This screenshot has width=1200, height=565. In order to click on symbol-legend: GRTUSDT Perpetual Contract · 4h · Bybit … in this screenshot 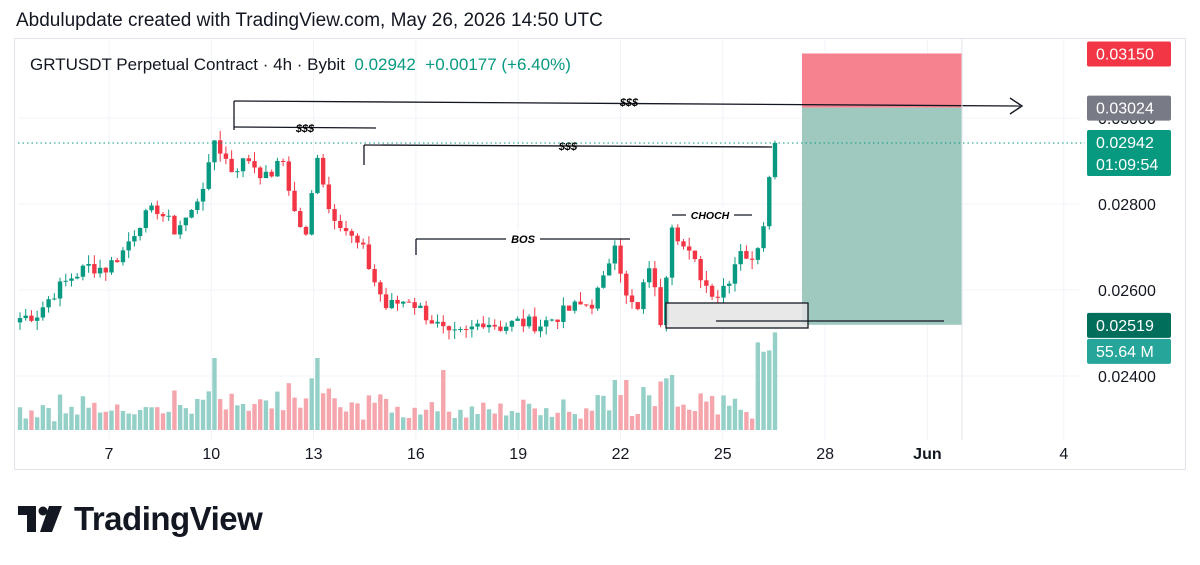, I will do `click(300, 65)`.